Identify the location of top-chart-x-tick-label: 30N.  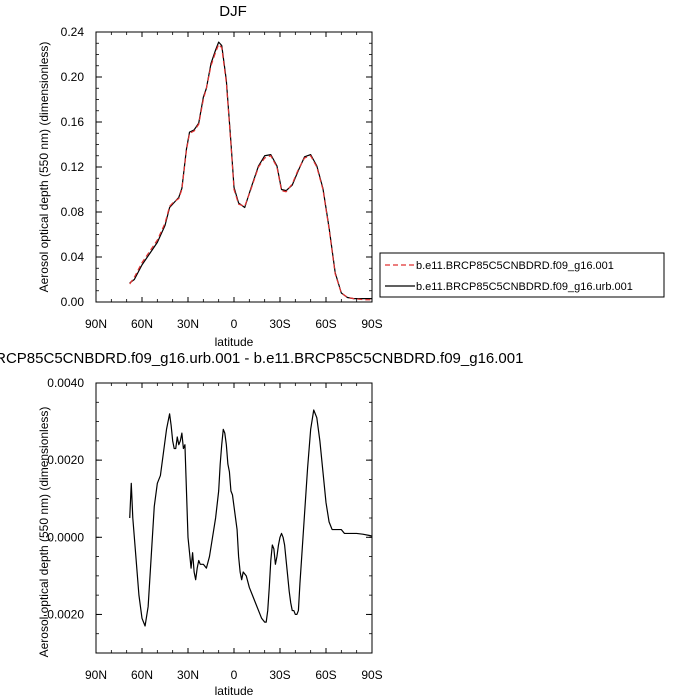
(188, 324).